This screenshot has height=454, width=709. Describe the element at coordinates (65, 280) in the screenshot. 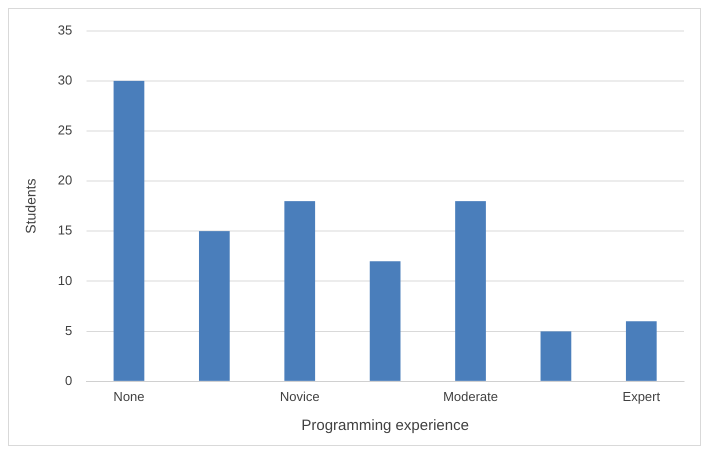

I see `y-tick-label: 10` at that location.